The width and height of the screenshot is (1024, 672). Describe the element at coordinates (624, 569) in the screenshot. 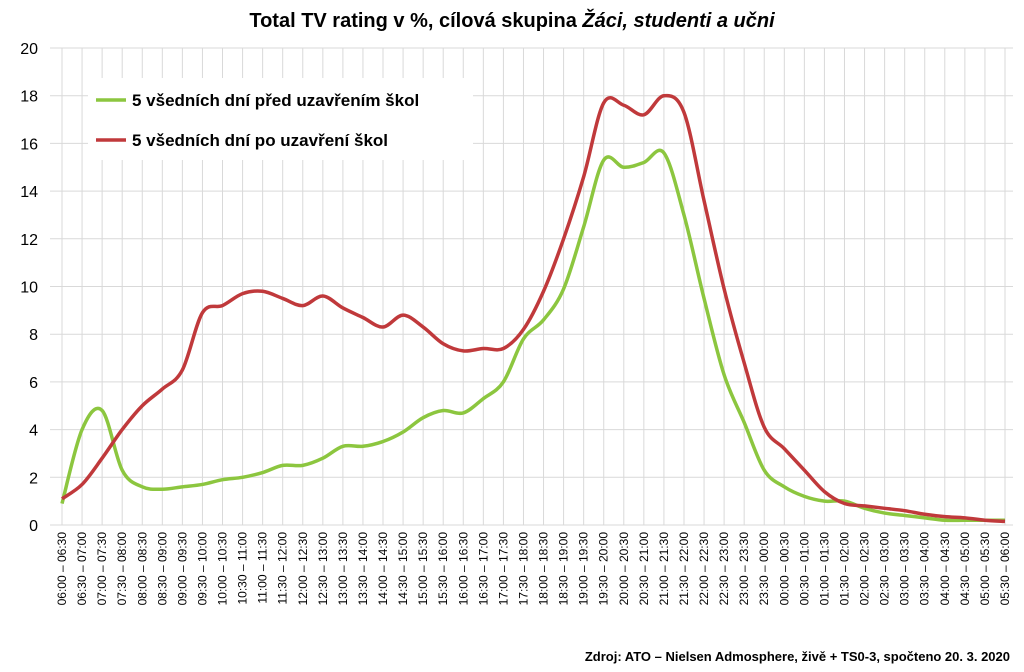

I see `x-tick-label: 20:00 – 20:30` at that location.